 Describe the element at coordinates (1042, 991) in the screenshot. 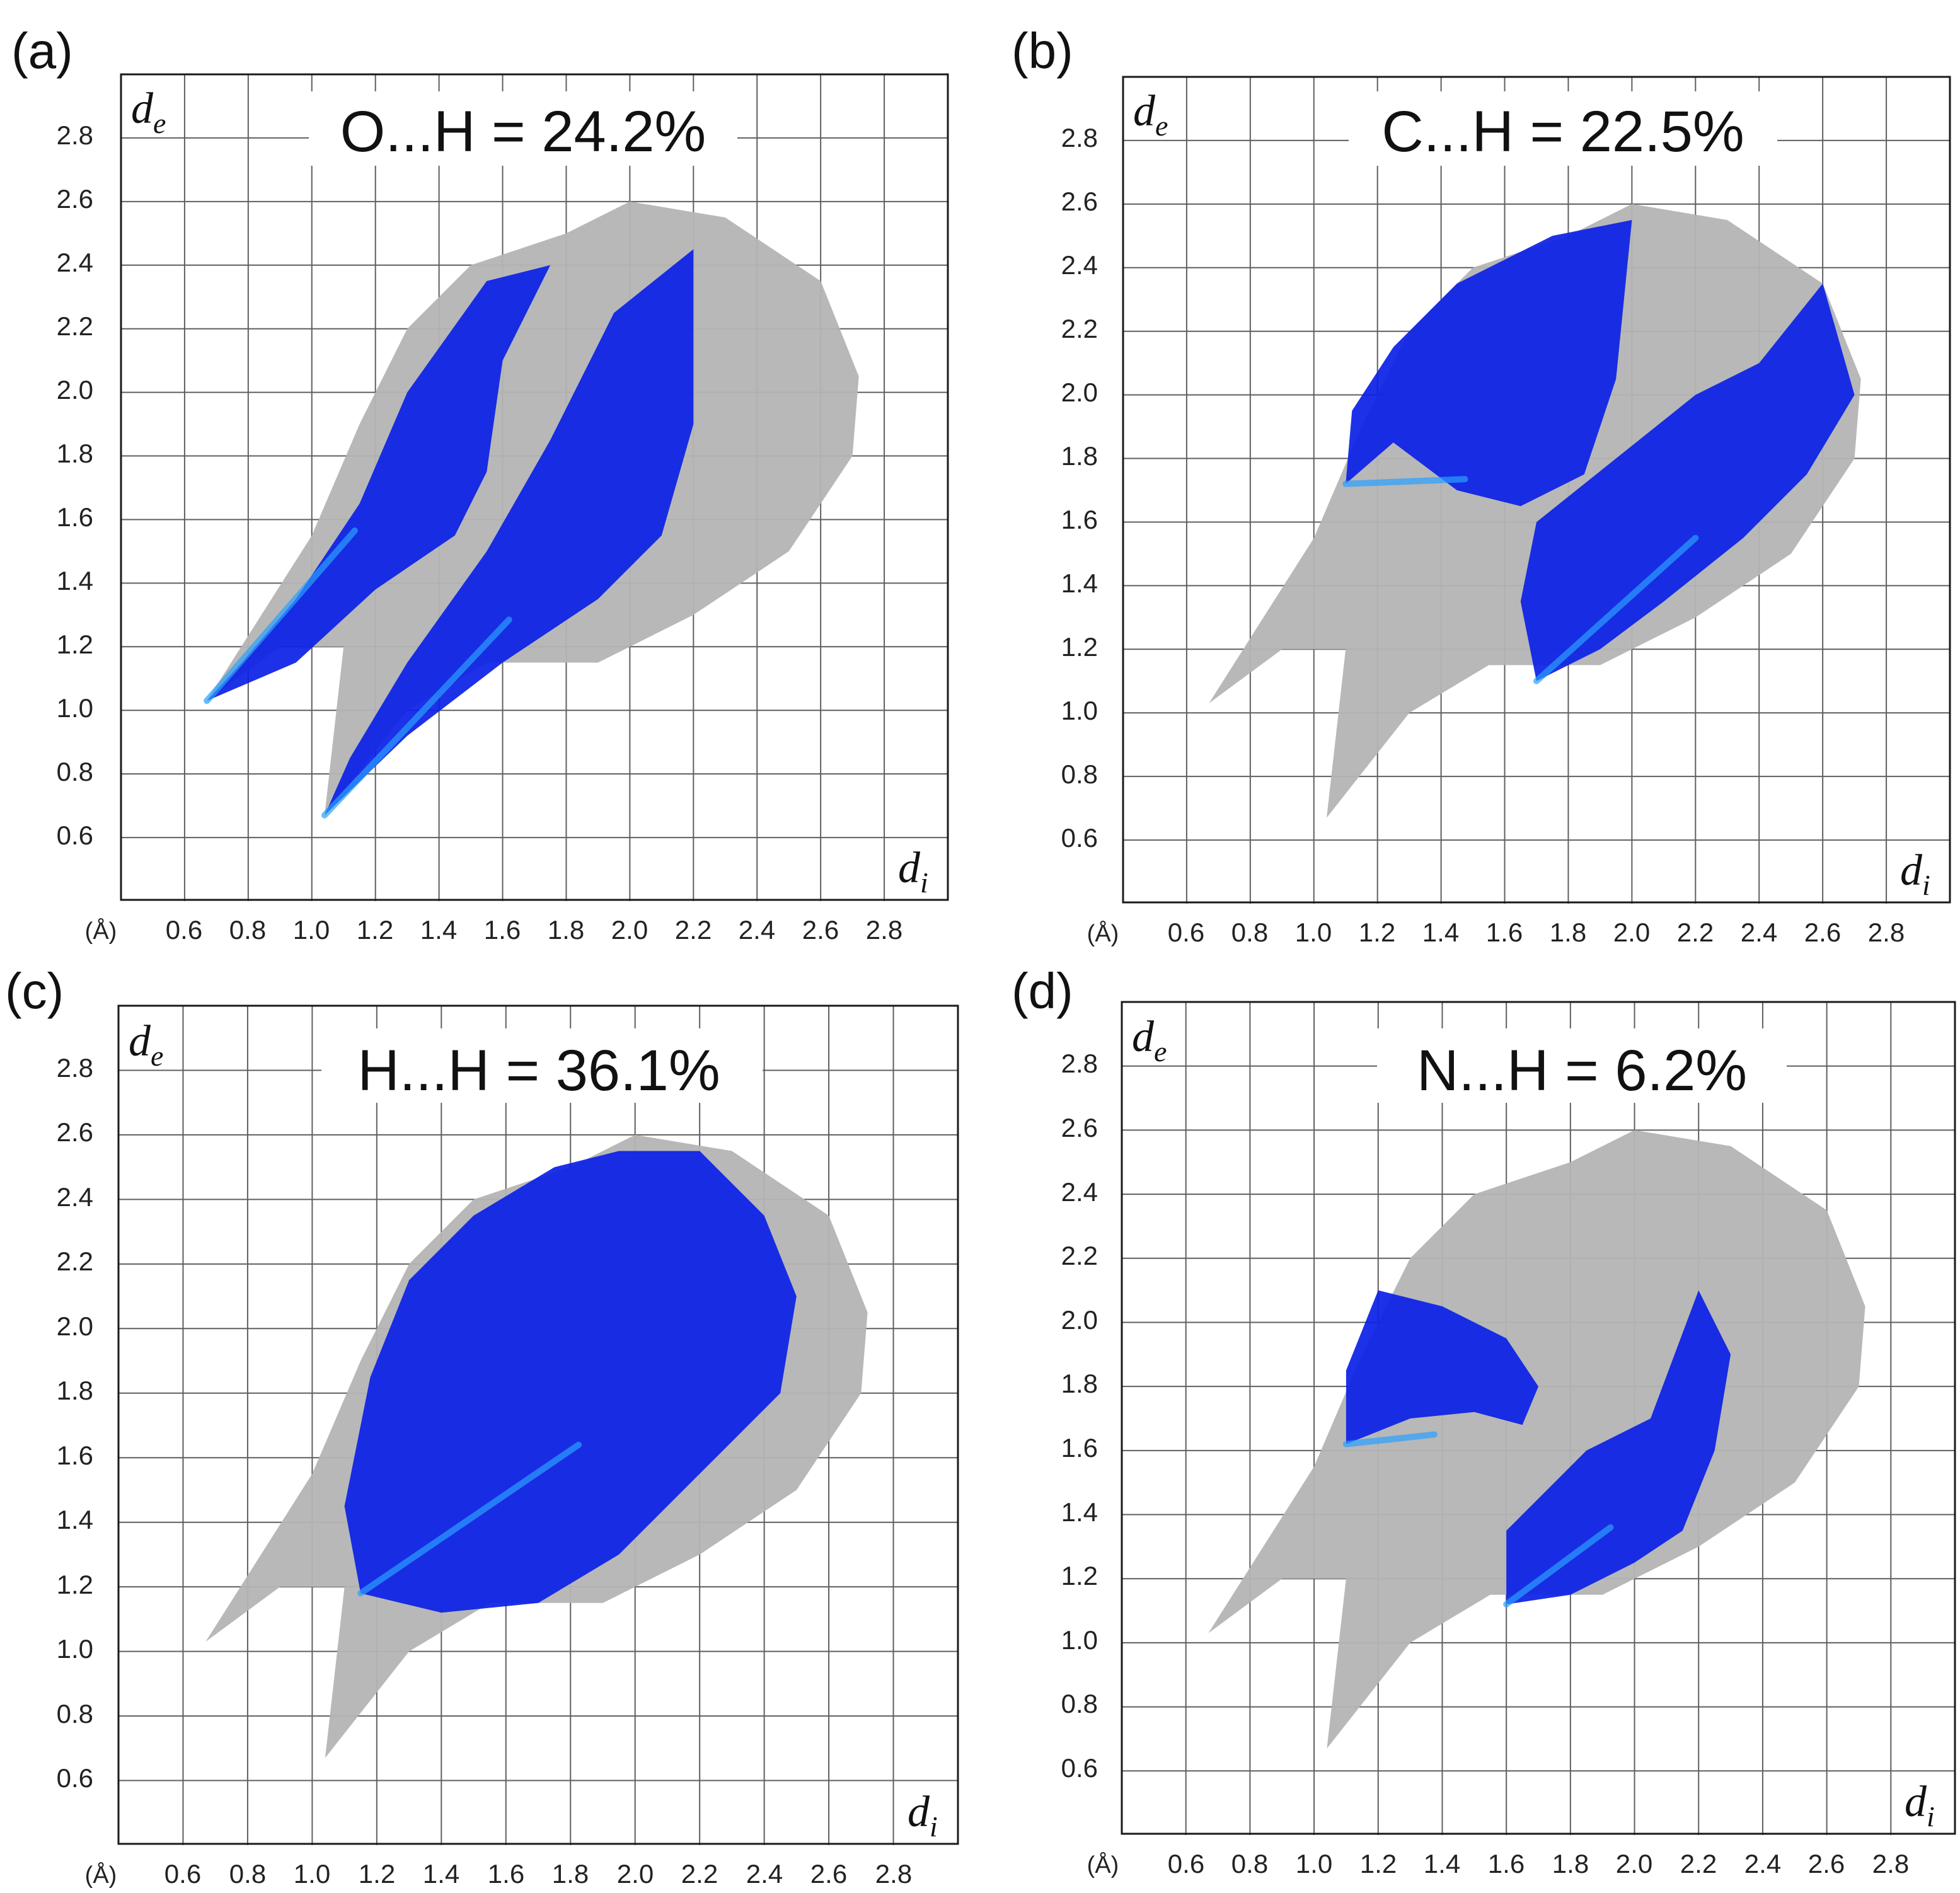

I see `panel-label: (d)` at that location.